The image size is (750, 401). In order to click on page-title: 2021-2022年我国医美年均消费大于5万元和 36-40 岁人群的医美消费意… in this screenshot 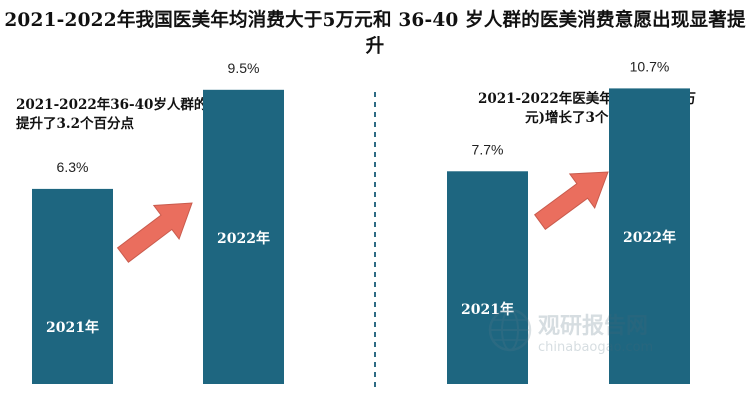, I will do `click(375, 33)`.